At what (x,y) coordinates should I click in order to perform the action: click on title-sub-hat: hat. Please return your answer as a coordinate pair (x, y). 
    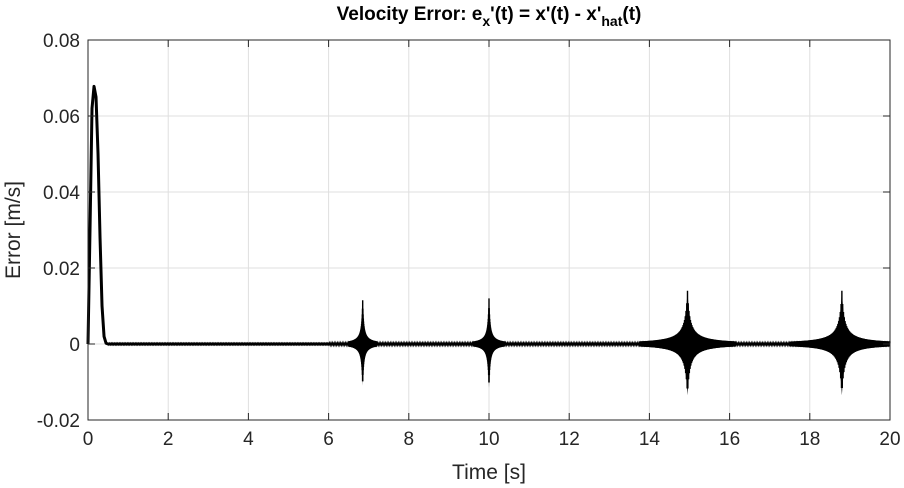
    Looking at the image, I should click on (611, 21).